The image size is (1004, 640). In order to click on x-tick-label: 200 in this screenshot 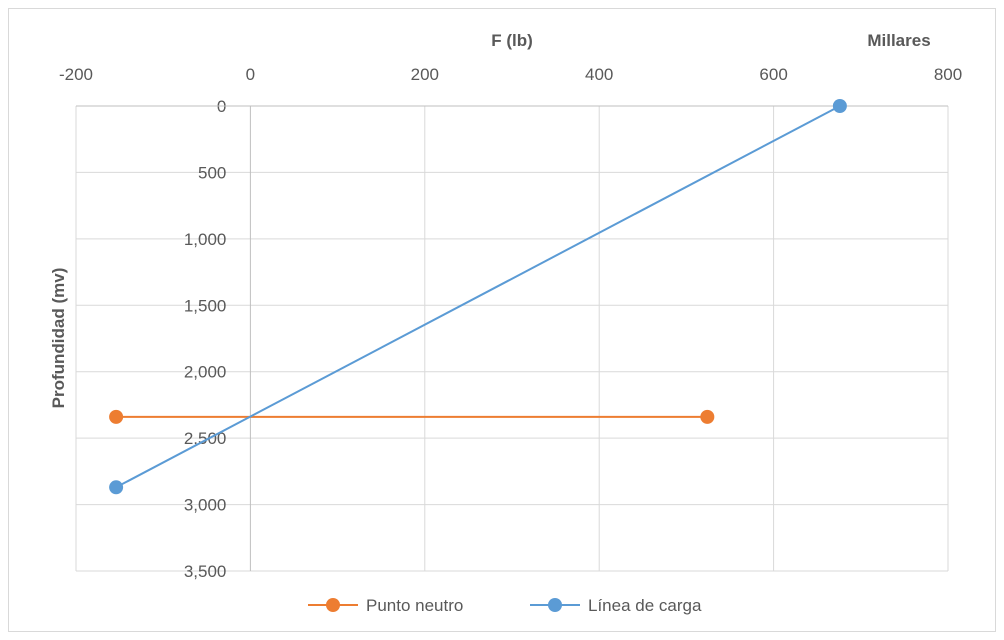, I will do `click(425, 74)`.